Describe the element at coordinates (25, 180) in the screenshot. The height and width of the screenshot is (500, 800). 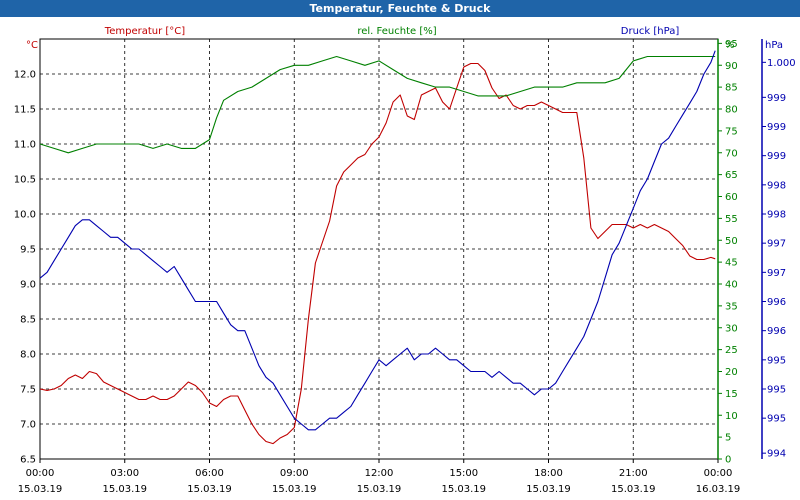
I see `y-left-tick: 10.5` at that location.